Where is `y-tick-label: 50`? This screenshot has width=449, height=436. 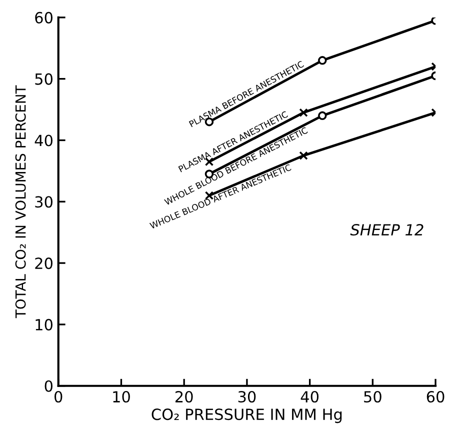
y-tick-label: 50 is located at coordinates (43, 79).